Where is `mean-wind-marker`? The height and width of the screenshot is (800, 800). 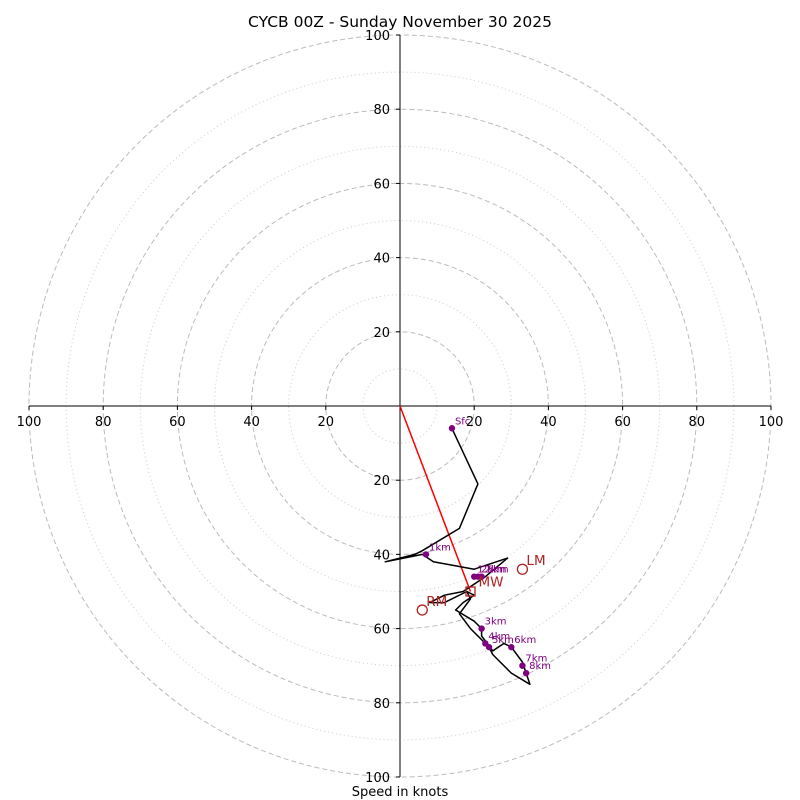 mean-wind-marker is located at coordinates (470, 591).